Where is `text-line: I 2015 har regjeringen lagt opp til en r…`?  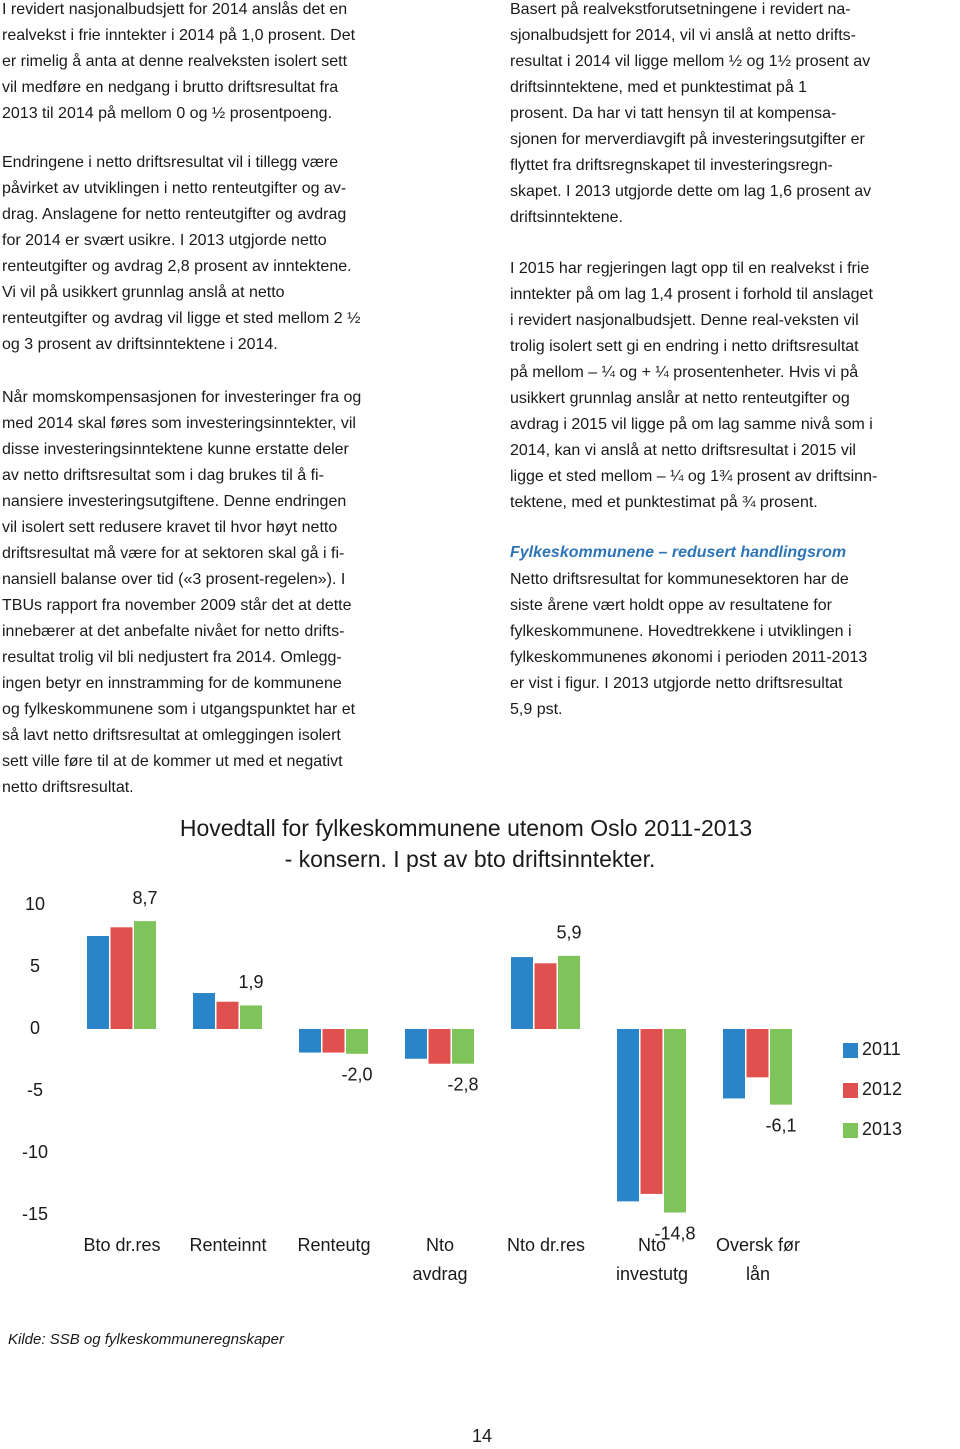
text-line: I 2015 har regjeringen lagt opp til en r… is located at coordinates (689, 268).